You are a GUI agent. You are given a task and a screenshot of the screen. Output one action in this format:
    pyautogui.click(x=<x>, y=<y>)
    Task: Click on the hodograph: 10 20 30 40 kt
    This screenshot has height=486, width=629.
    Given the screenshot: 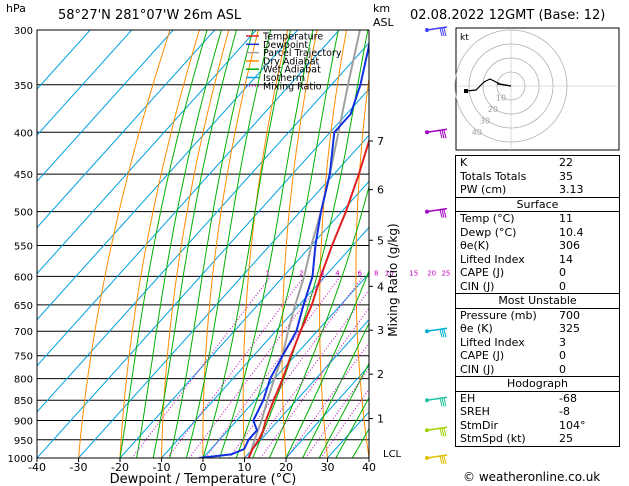 What is the action you would take?
    pyautogui.click(x=537, y=89)
    